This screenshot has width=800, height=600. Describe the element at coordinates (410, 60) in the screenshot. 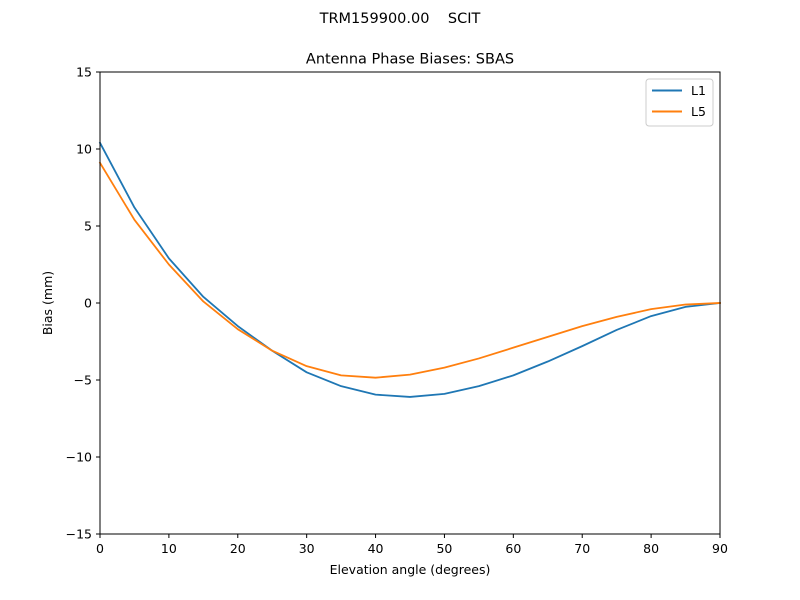

I see `chart-title: Antenna Phase Biases: SBAS` at that location.